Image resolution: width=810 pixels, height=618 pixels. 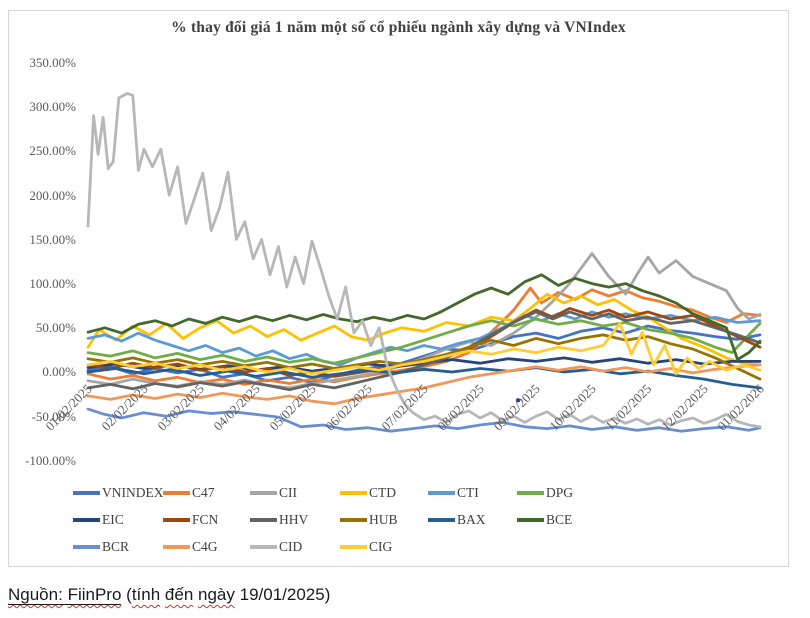 I want to click on y-tick-label: 350.00%, so click(x=52, y=62).